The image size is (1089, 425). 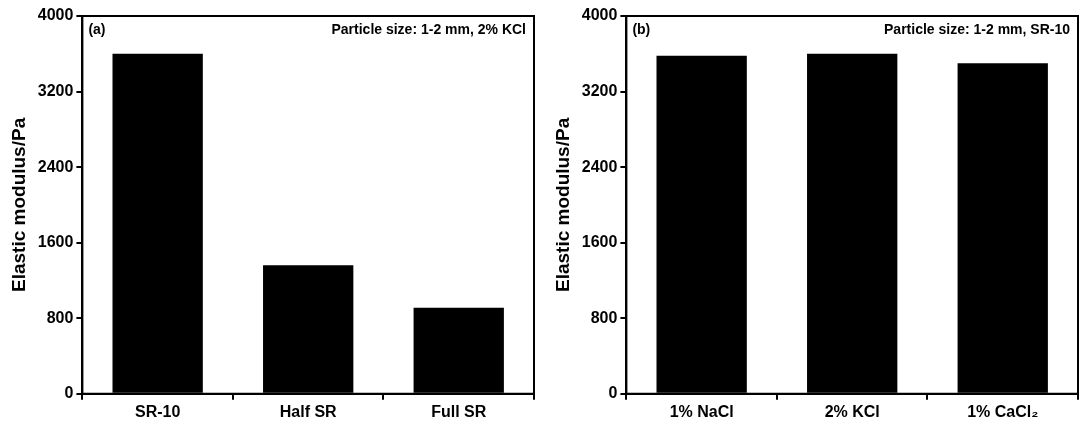 I want to click on x-tick-label: 1% CaCl₂, so click(x=1003, y=411).